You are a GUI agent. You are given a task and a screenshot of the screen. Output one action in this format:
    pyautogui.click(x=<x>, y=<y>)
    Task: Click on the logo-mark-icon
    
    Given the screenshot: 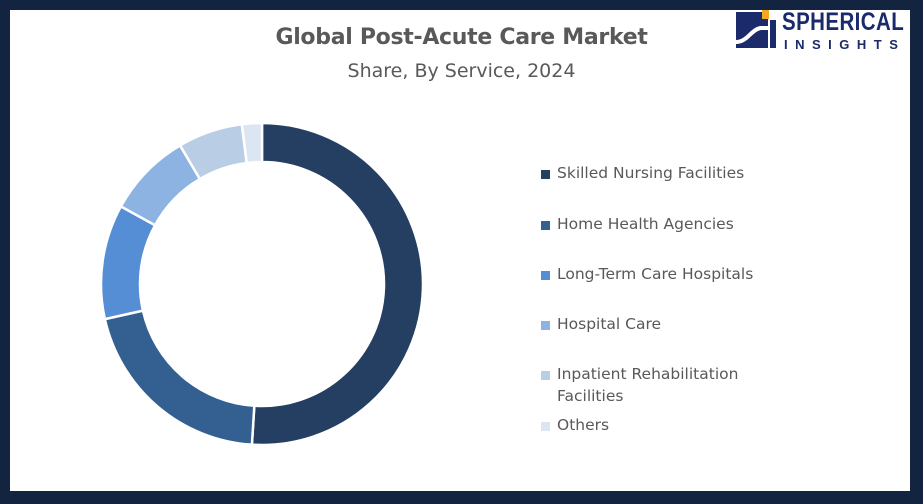 What is the action you would take?
    pyautogui.click(x=756, y=29)
    